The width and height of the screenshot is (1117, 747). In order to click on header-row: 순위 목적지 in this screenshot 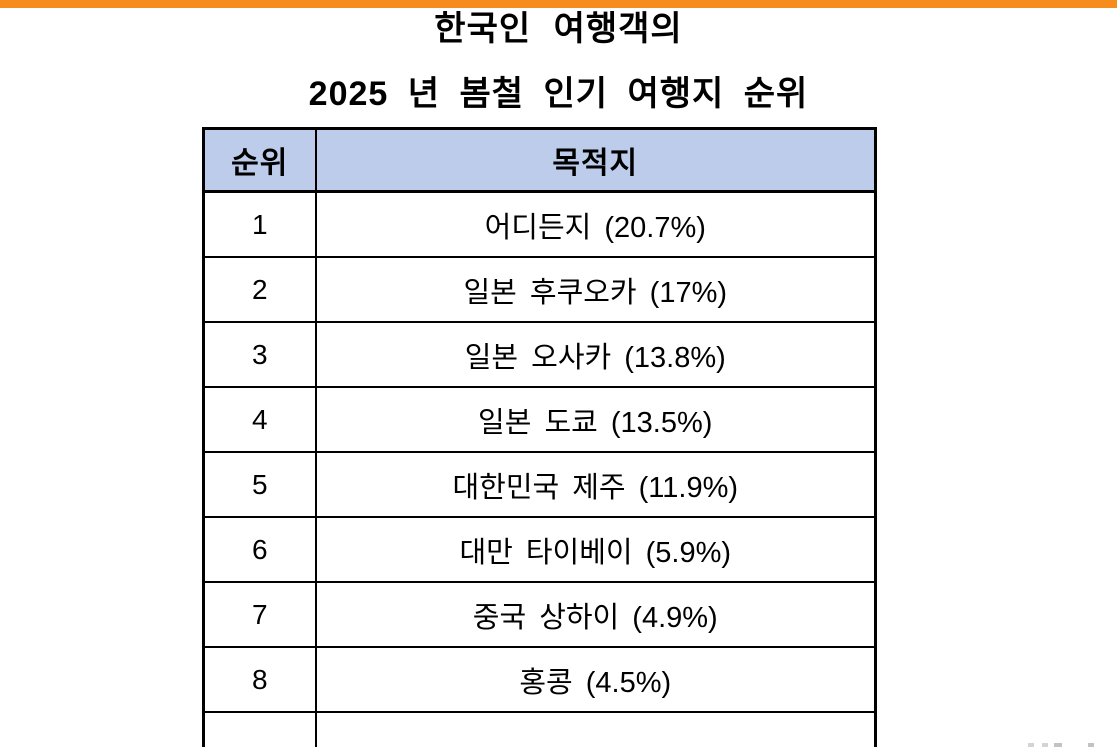, I will do `click(539, 160)`.